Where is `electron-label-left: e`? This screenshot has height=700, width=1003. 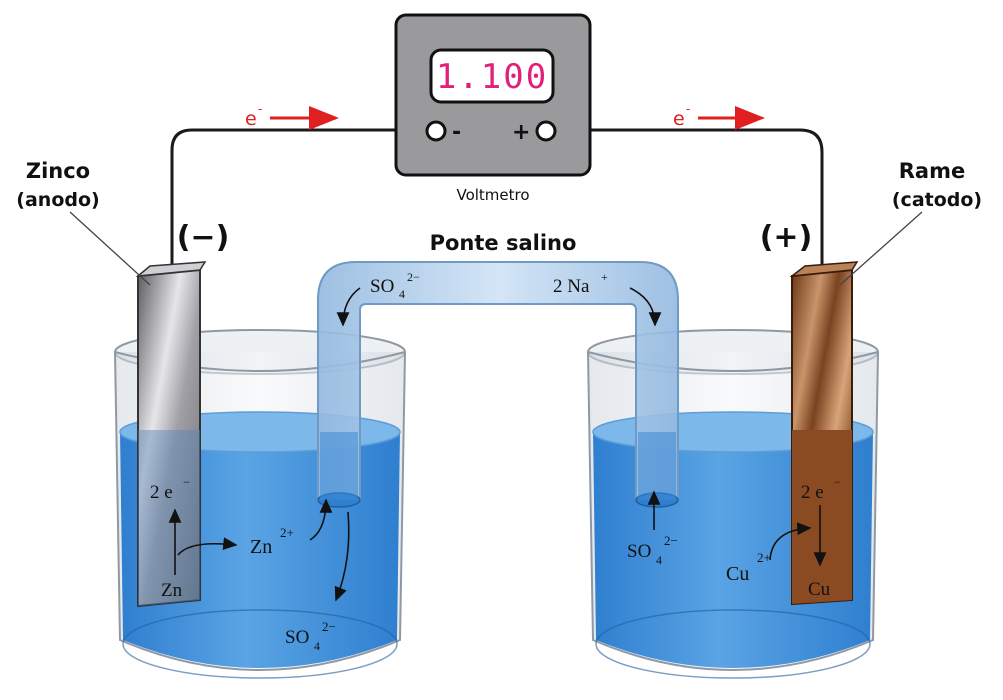
electron-label-left: e is located at coordinates (251, 119).